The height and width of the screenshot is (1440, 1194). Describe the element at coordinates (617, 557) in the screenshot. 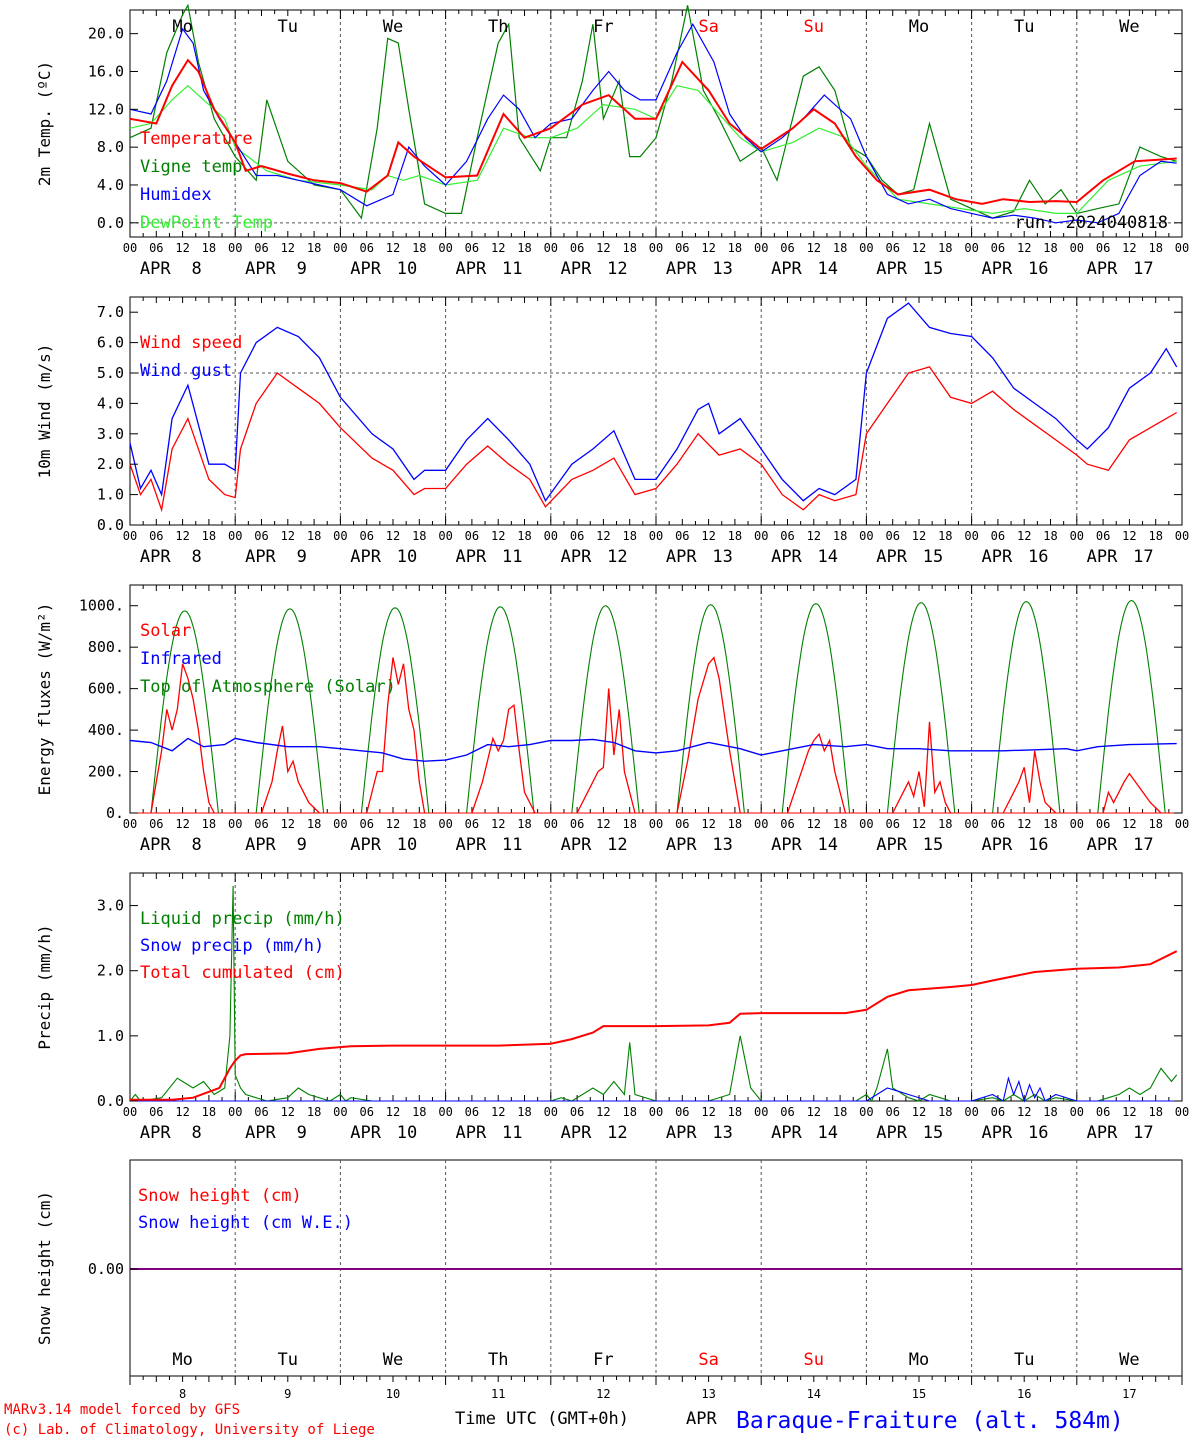

I see `date-day-label: 12` at that location.